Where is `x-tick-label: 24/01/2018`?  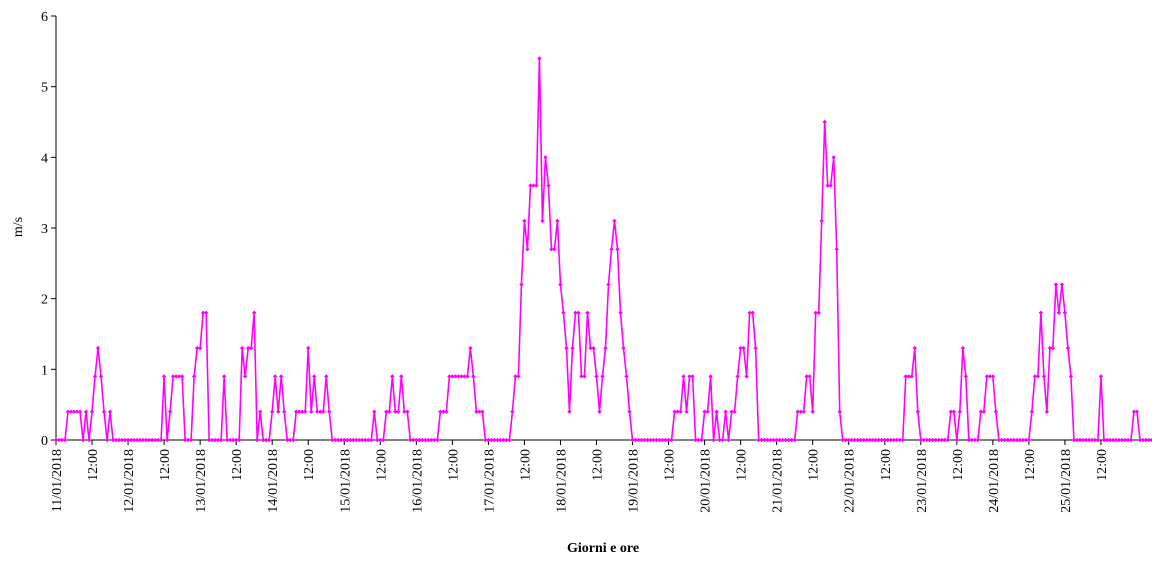 x-tick-label: 24/01/2018 is located at coordinates (994, 481).